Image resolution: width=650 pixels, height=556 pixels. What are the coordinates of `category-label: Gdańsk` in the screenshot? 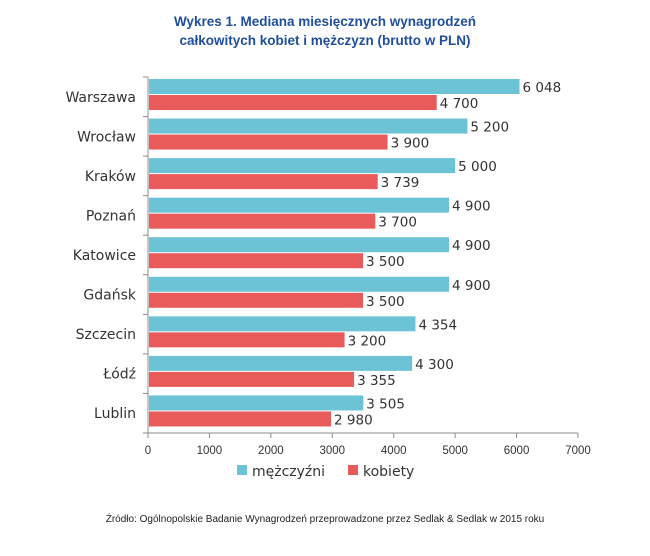 It's located at (109, 296).